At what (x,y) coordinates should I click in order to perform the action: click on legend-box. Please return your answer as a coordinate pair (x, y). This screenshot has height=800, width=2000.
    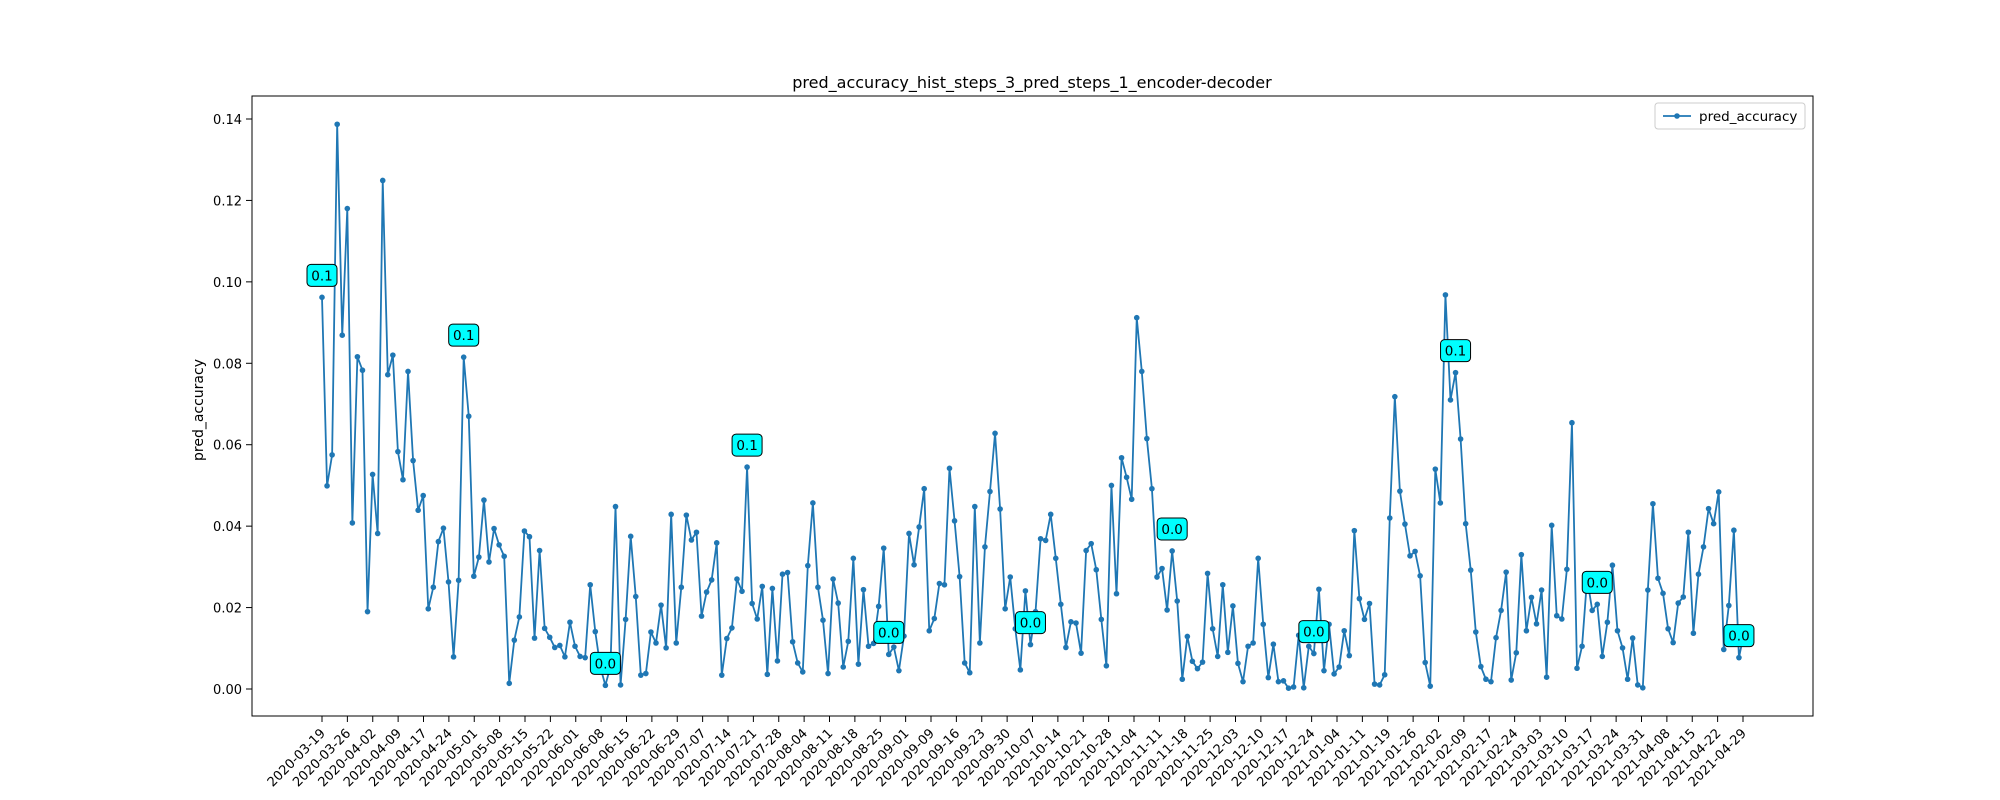
    Looking at the image, I should click on (1730, 116).